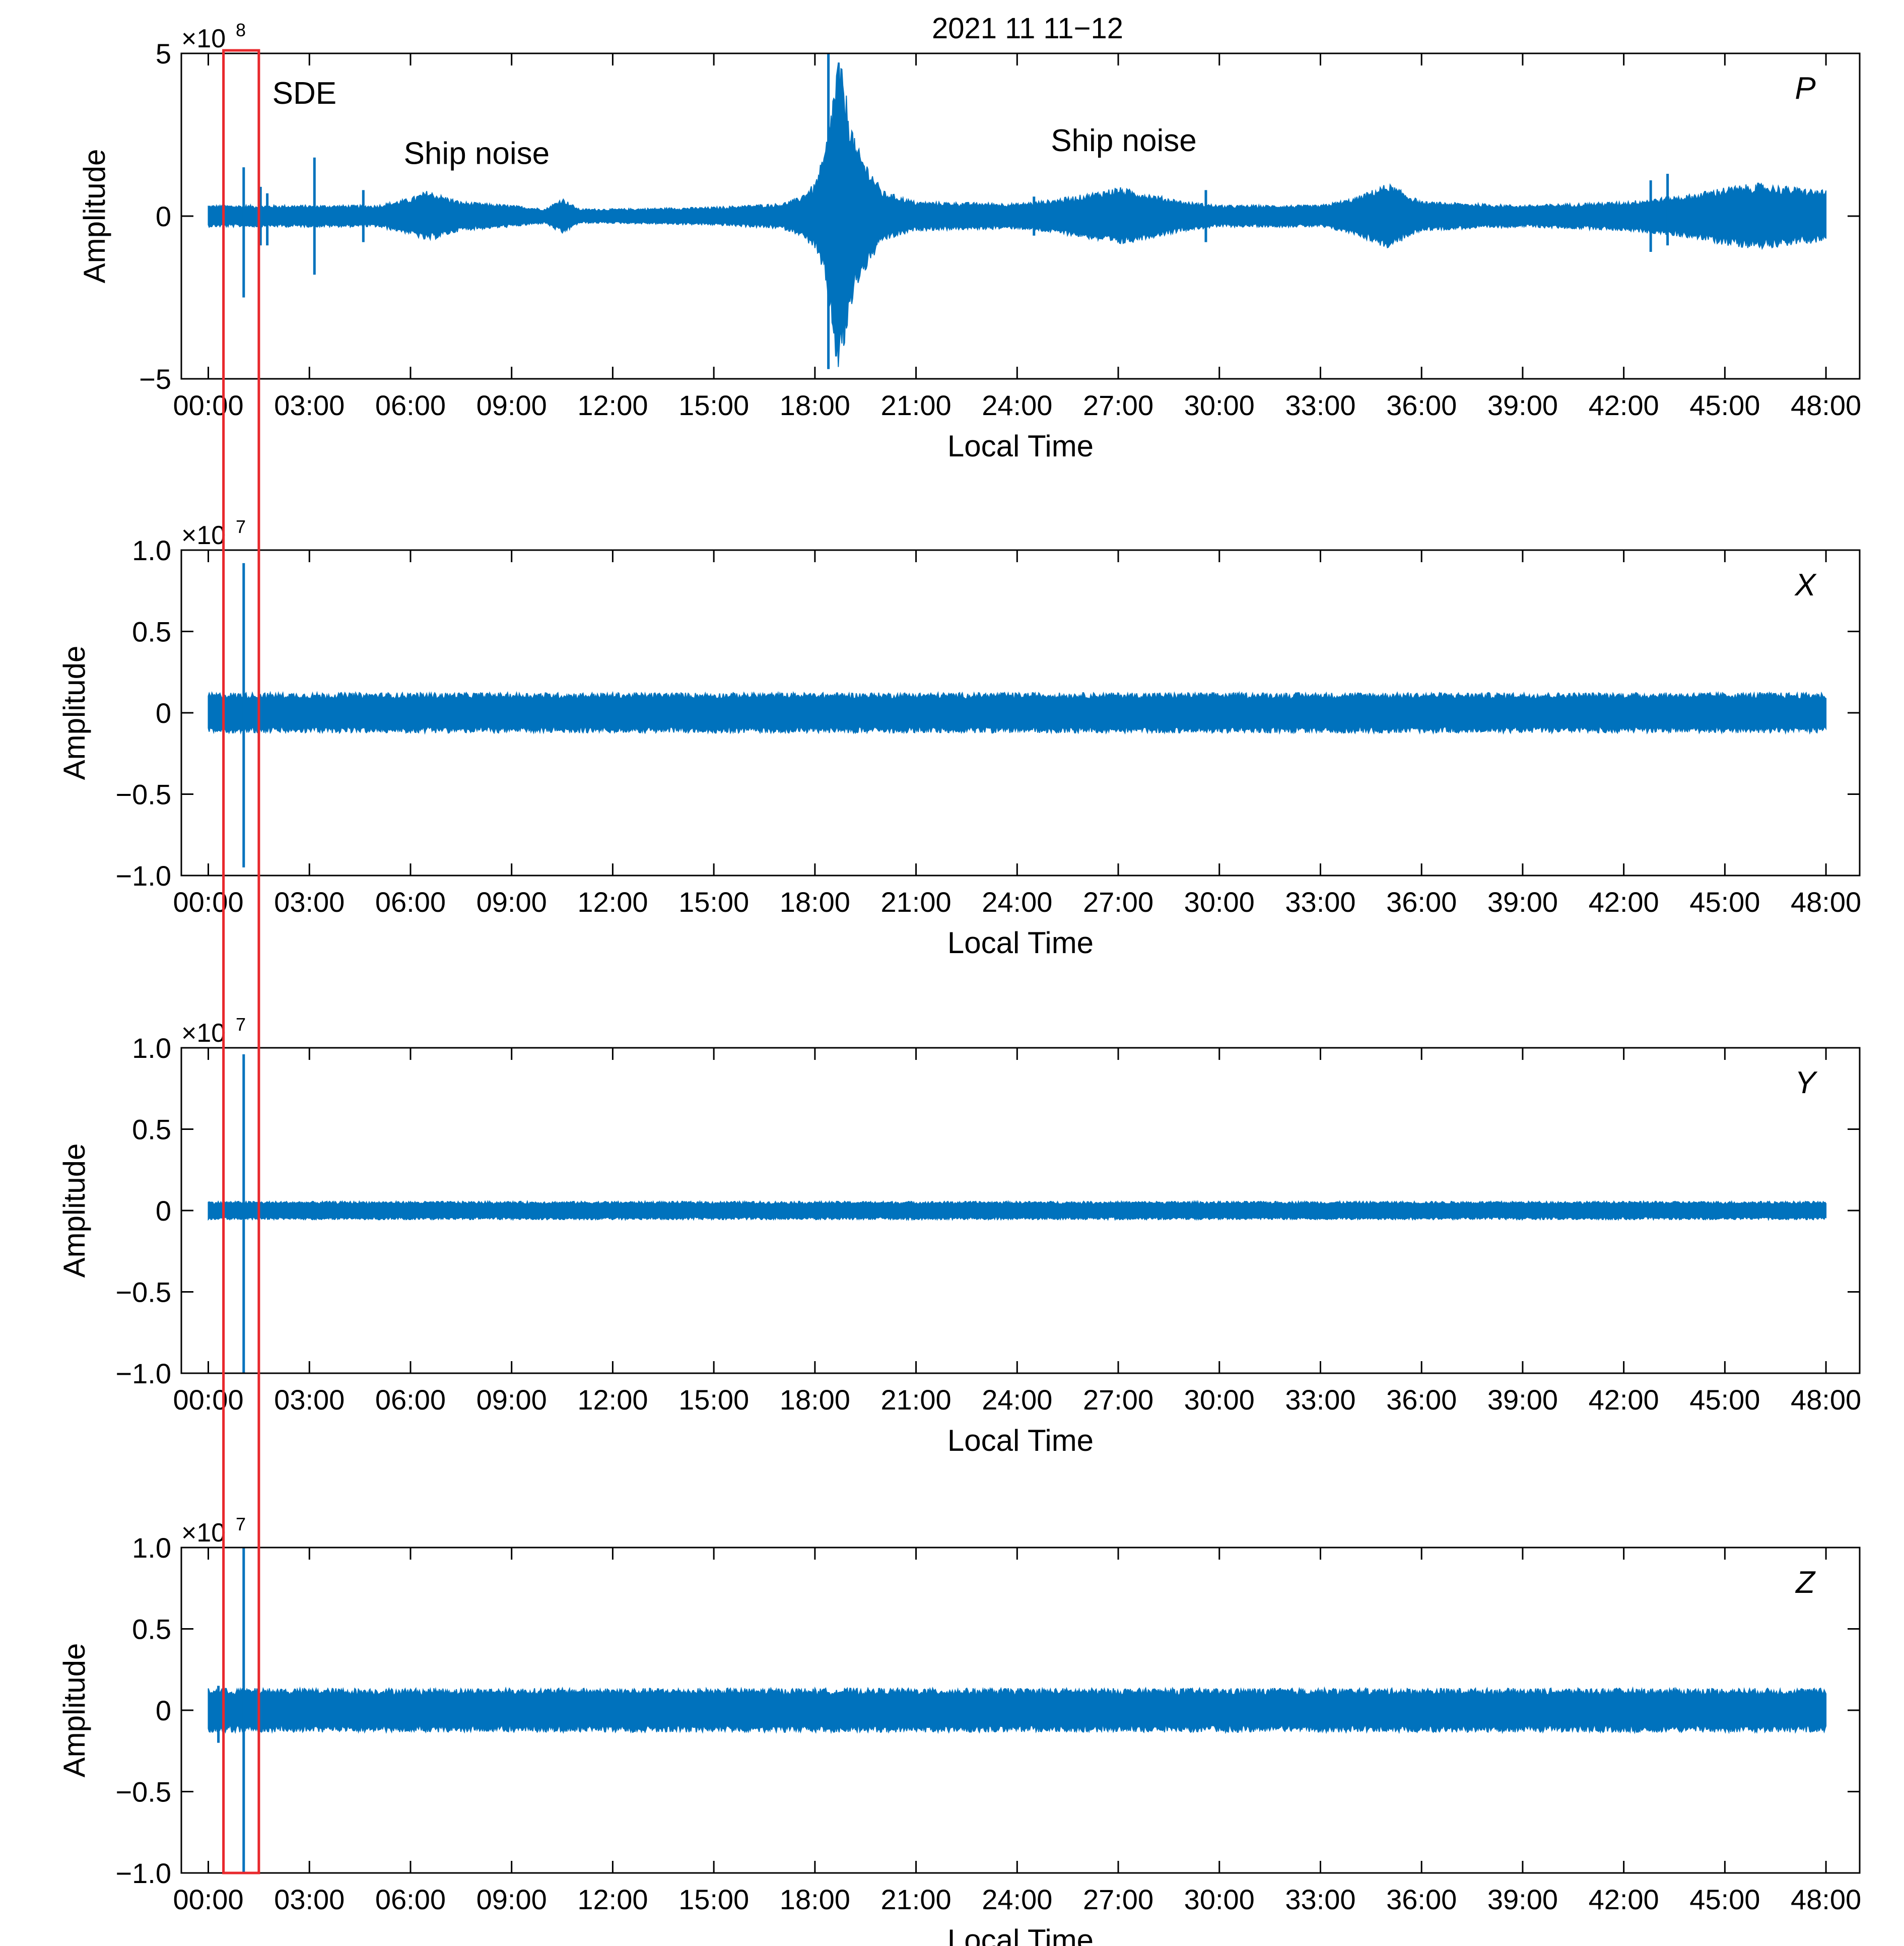 The image size is (1904, 1946). What do you see at coordinates (241, 30) in the screenshot?
I see `y-exponent-power: 8` at bounding box center [241, 30].